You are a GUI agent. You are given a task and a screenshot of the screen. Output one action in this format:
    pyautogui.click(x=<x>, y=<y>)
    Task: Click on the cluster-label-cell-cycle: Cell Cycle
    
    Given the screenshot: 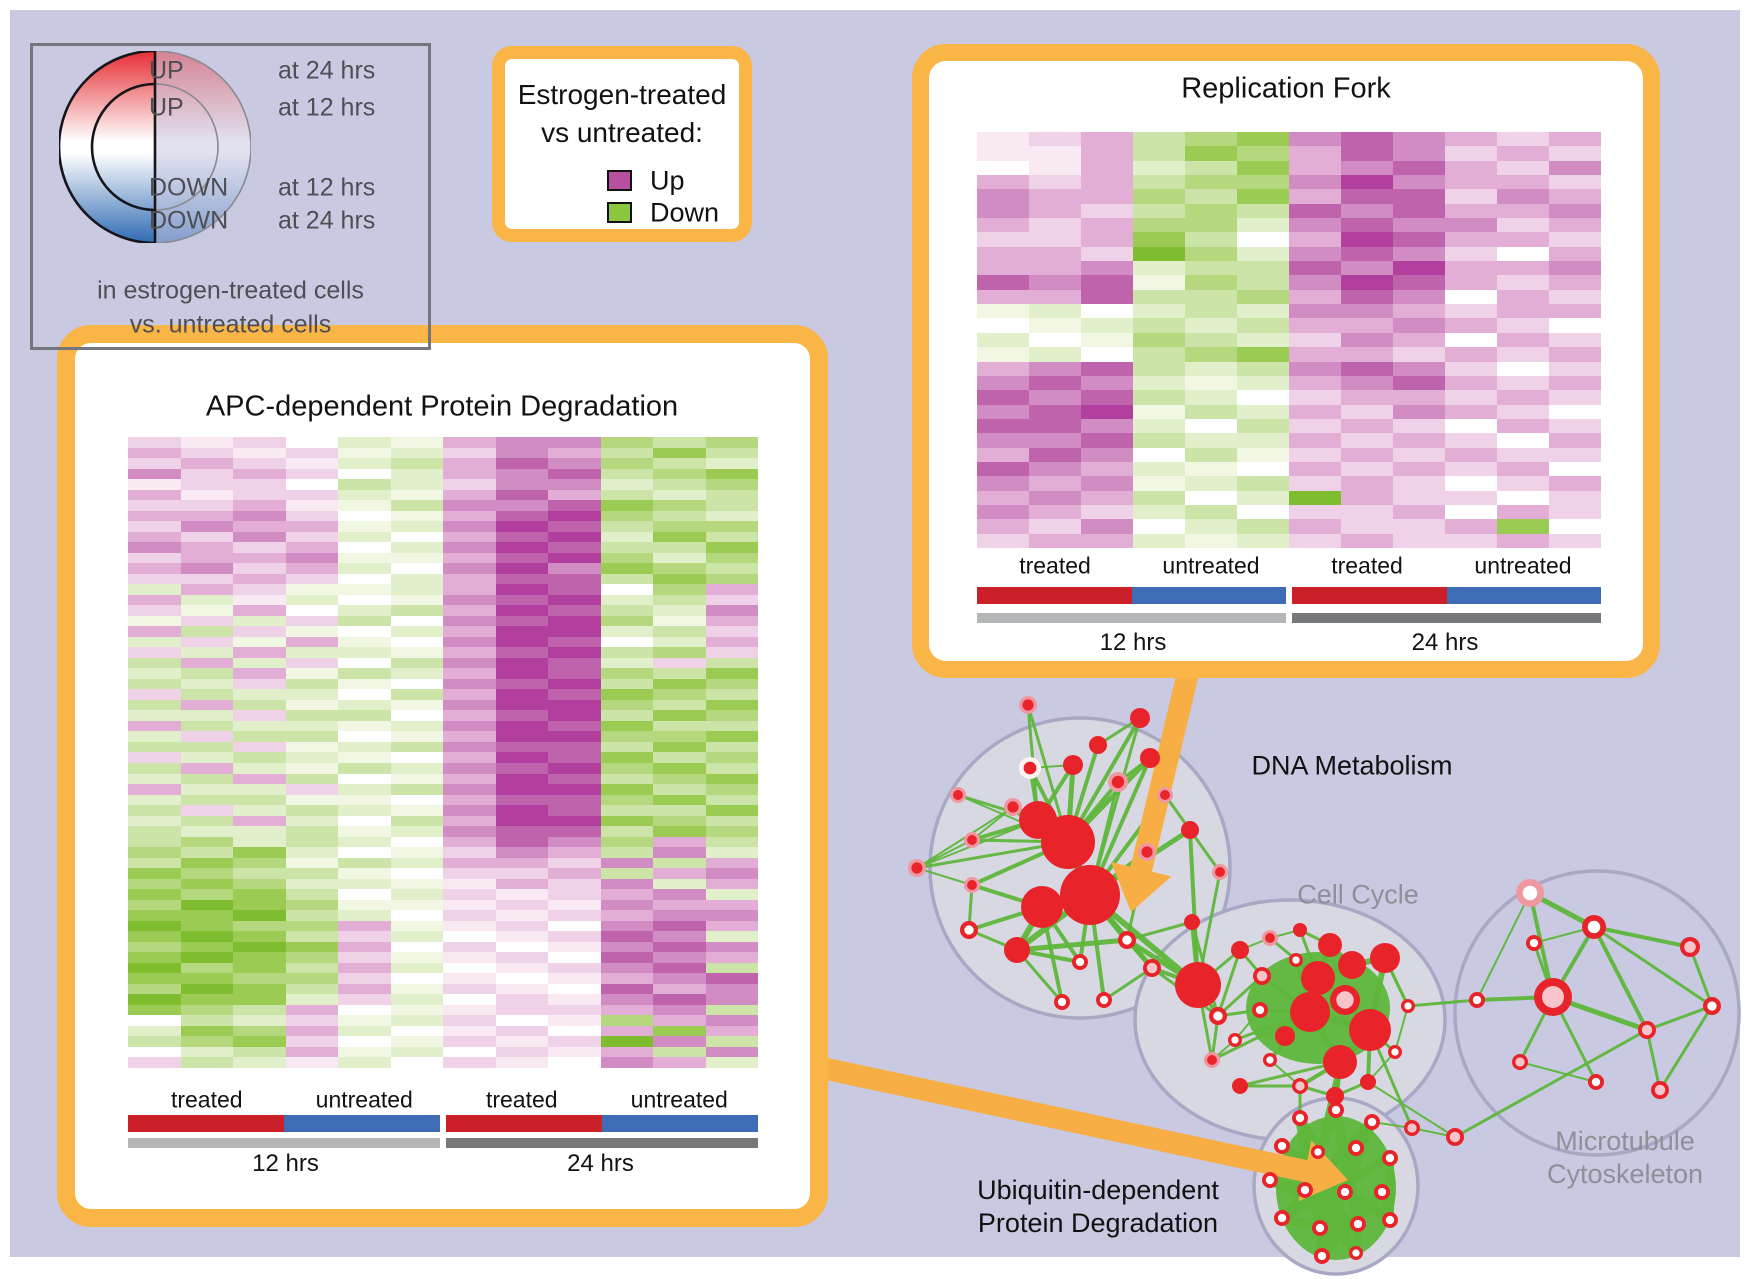 What is the action you would take?
    pyautogui.click(x=1358, y=894)
    